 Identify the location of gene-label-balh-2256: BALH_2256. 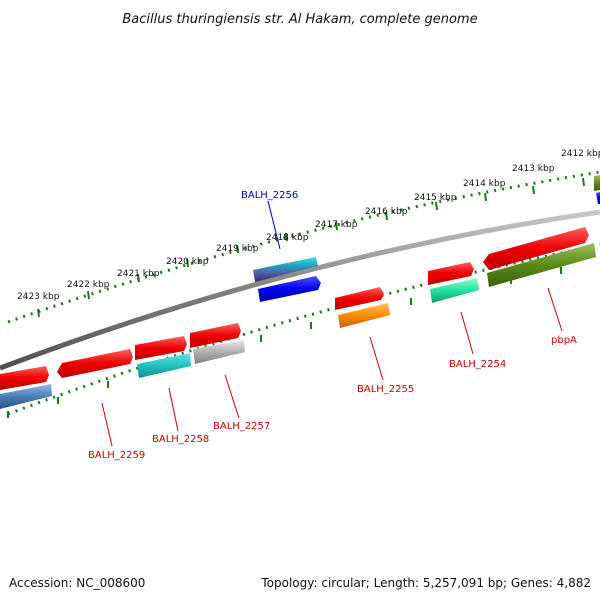
(269, 195).